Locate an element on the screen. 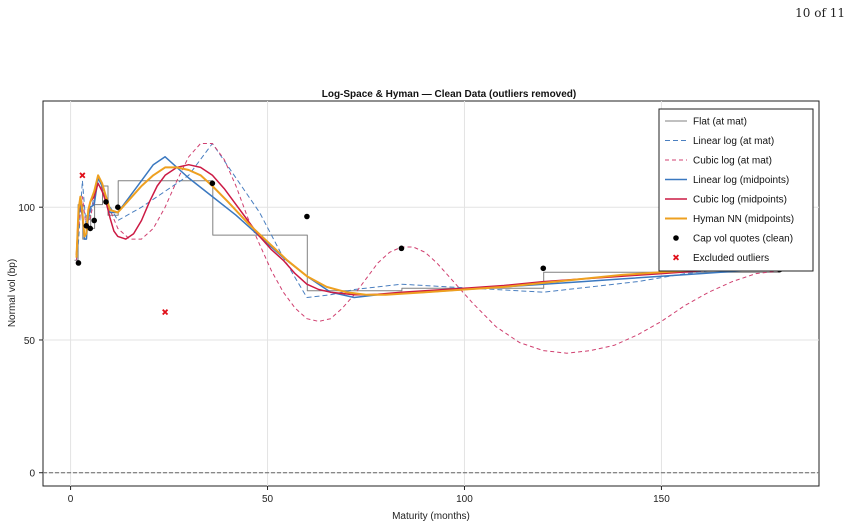 This screenshot has height=528, width=859. legend-label: Cap vol quotes (clean) is located at coordinates (743, 239).